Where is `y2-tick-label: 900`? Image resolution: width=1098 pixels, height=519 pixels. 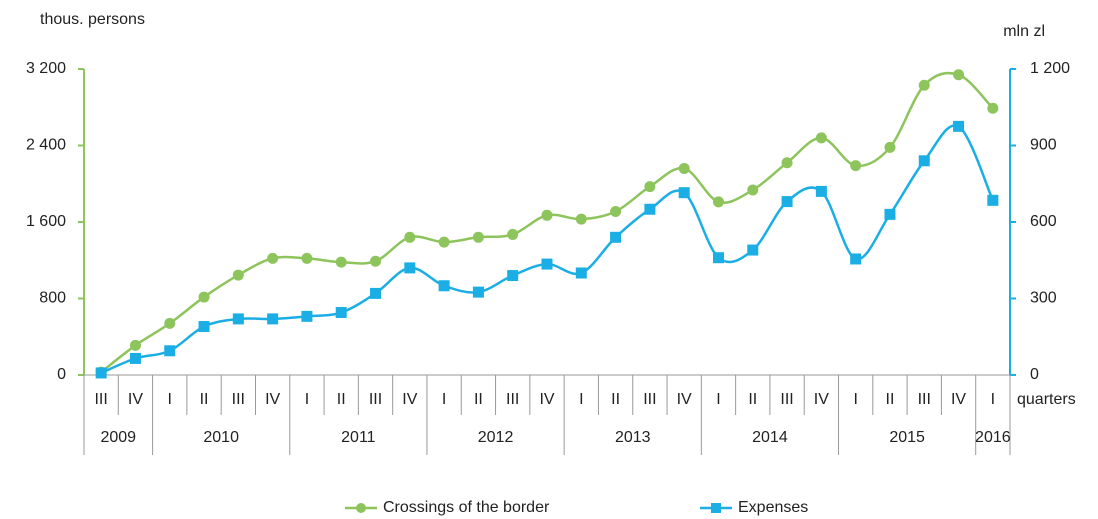
y2-tick-label: 900 is located at coordinates (1043, 145).